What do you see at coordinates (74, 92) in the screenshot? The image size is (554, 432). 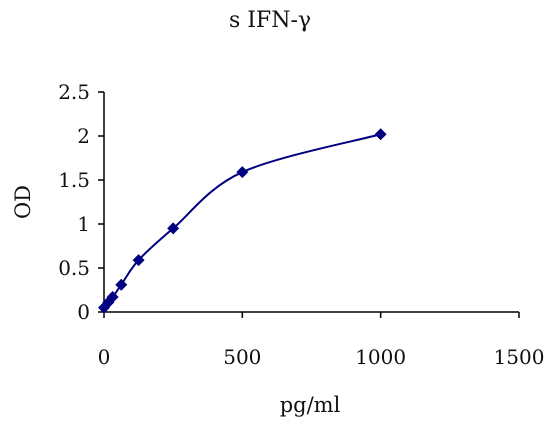 I see `y-tick-label: 2.5` at bounding box center [74, 92].